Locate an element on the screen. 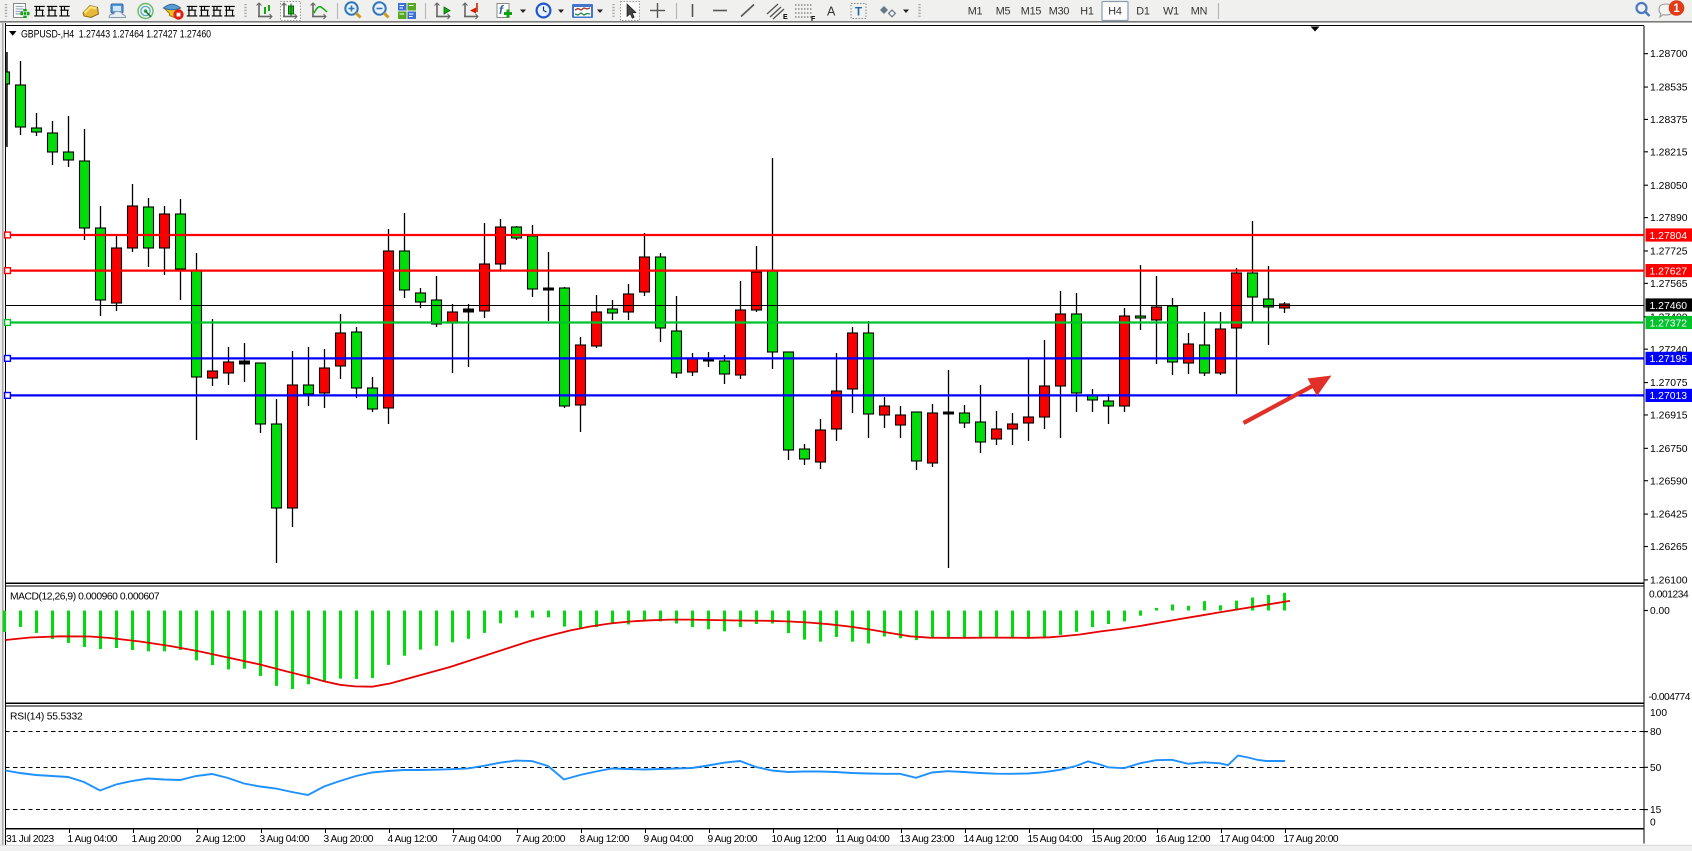  svg-text: 15 is located at coordinates (1656, 810).